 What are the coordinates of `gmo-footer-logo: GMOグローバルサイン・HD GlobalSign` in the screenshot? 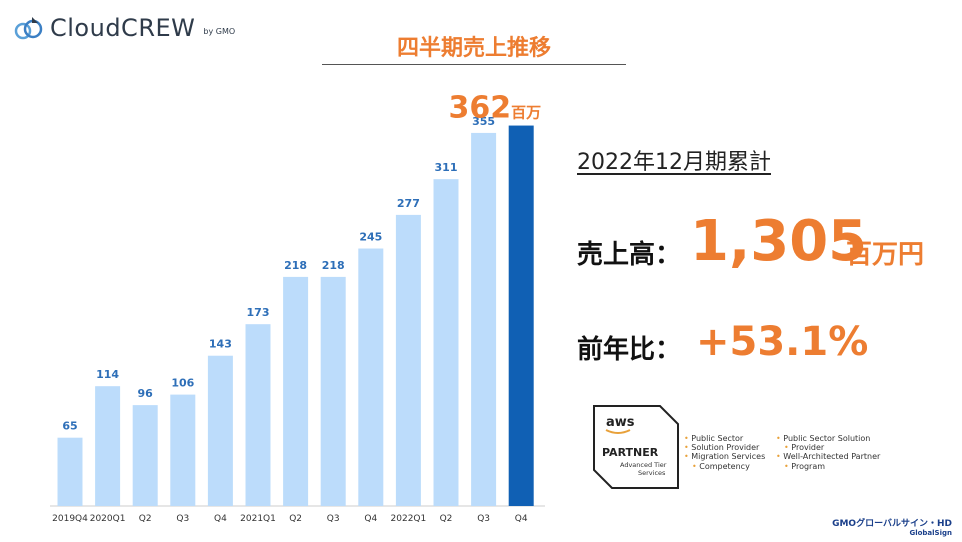 It's located at (892, 526).